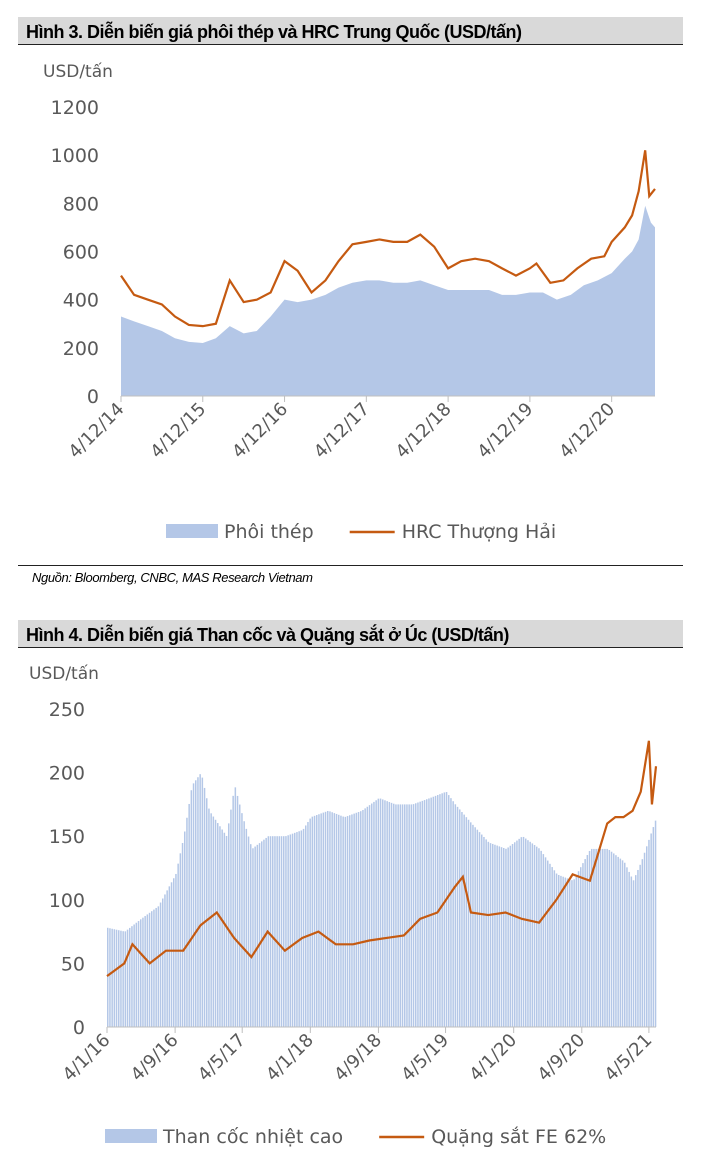 The width and height of the screenshot is (702, 1165). What do you see at coordinates (75, 156) in the screenshot?
I see `y-tick-label: 1000` at bounding box center [75, 156].